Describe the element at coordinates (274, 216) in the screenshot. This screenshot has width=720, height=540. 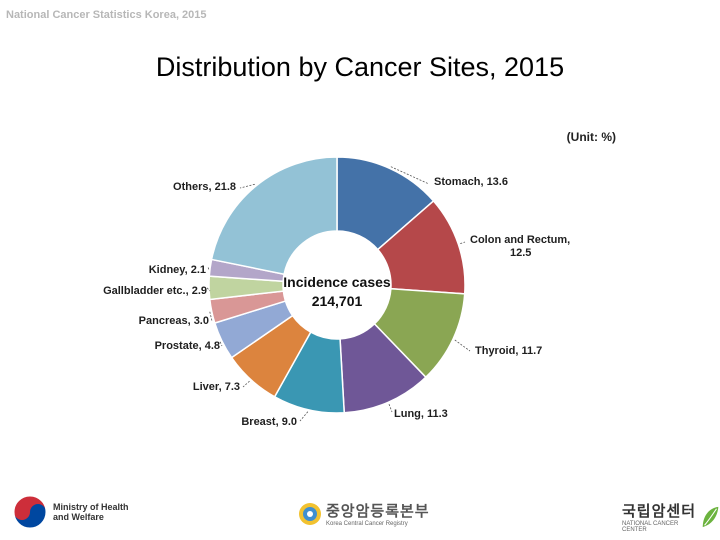
I see `slice-others` at that location.